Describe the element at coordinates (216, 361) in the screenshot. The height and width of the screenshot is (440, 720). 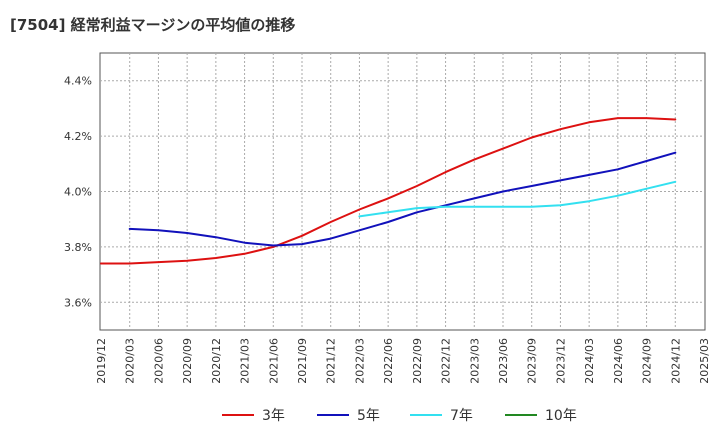
I see `x-tick-label: 2020/12` at that location.